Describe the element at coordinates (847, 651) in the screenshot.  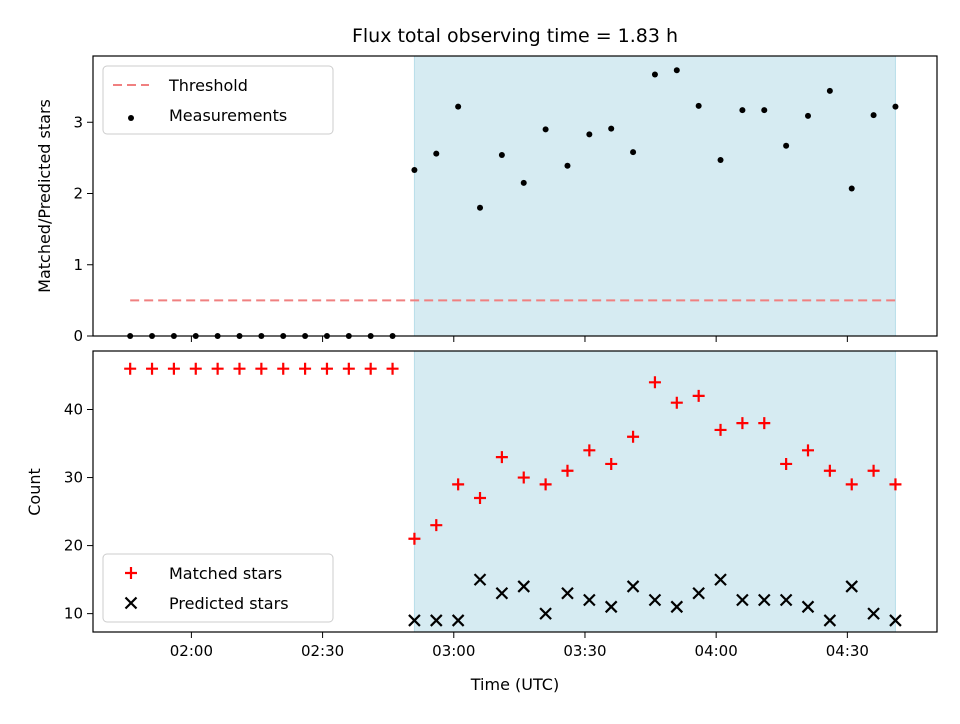
I see `x-tick-label: 04:30` at that location.